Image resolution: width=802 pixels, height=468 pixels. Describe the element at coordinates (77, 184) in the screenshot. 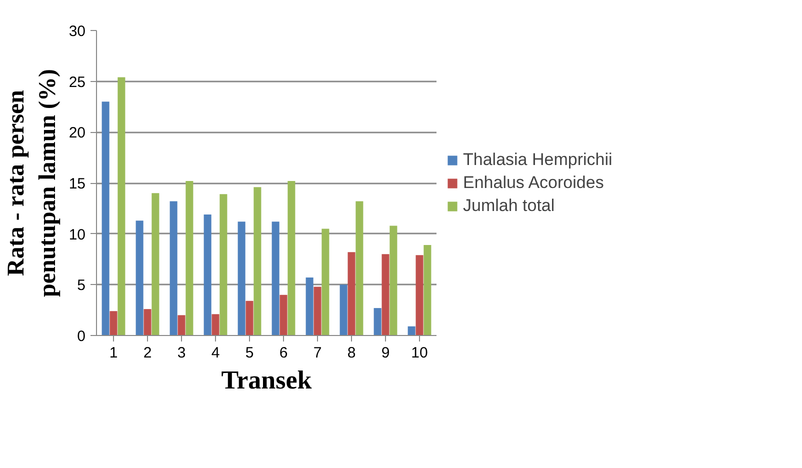

I see `y-tick-label: 15` at that location.